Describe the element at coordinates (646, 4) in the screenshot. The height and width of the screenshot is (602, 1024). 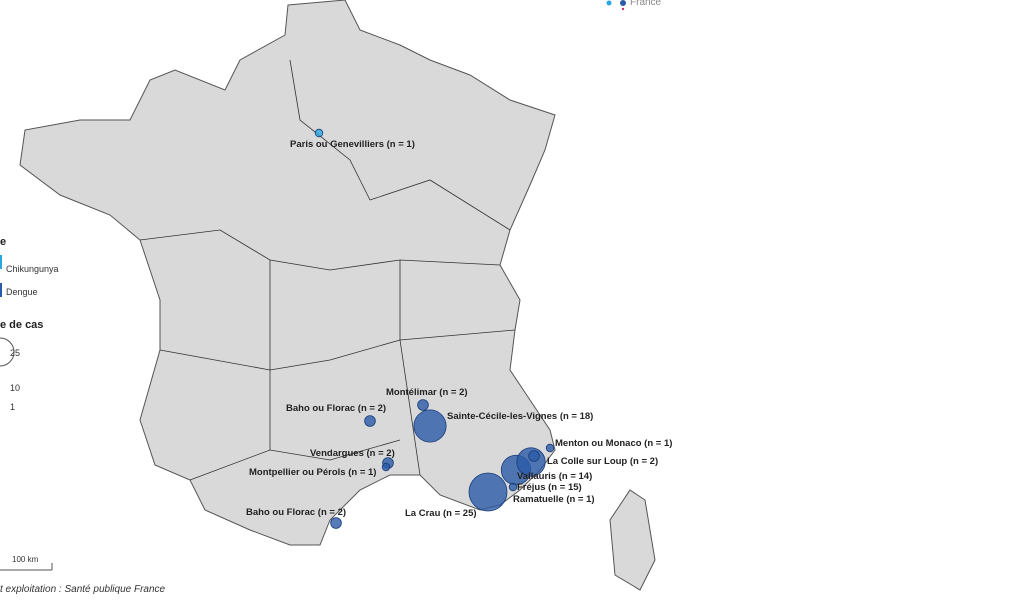
I see `inset-label: France` at that location.